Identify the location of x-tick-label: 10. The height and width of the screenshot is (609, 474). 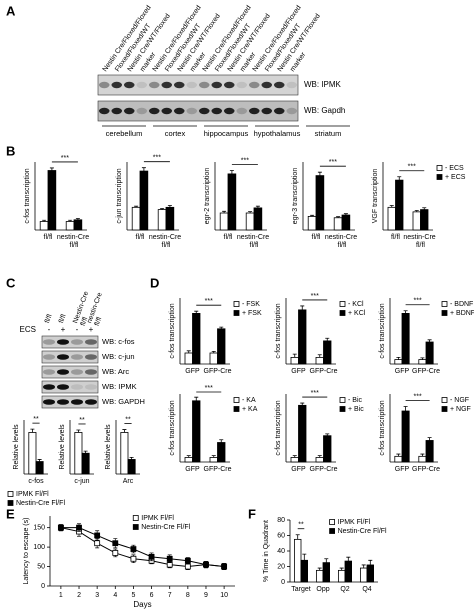
(224, 595).